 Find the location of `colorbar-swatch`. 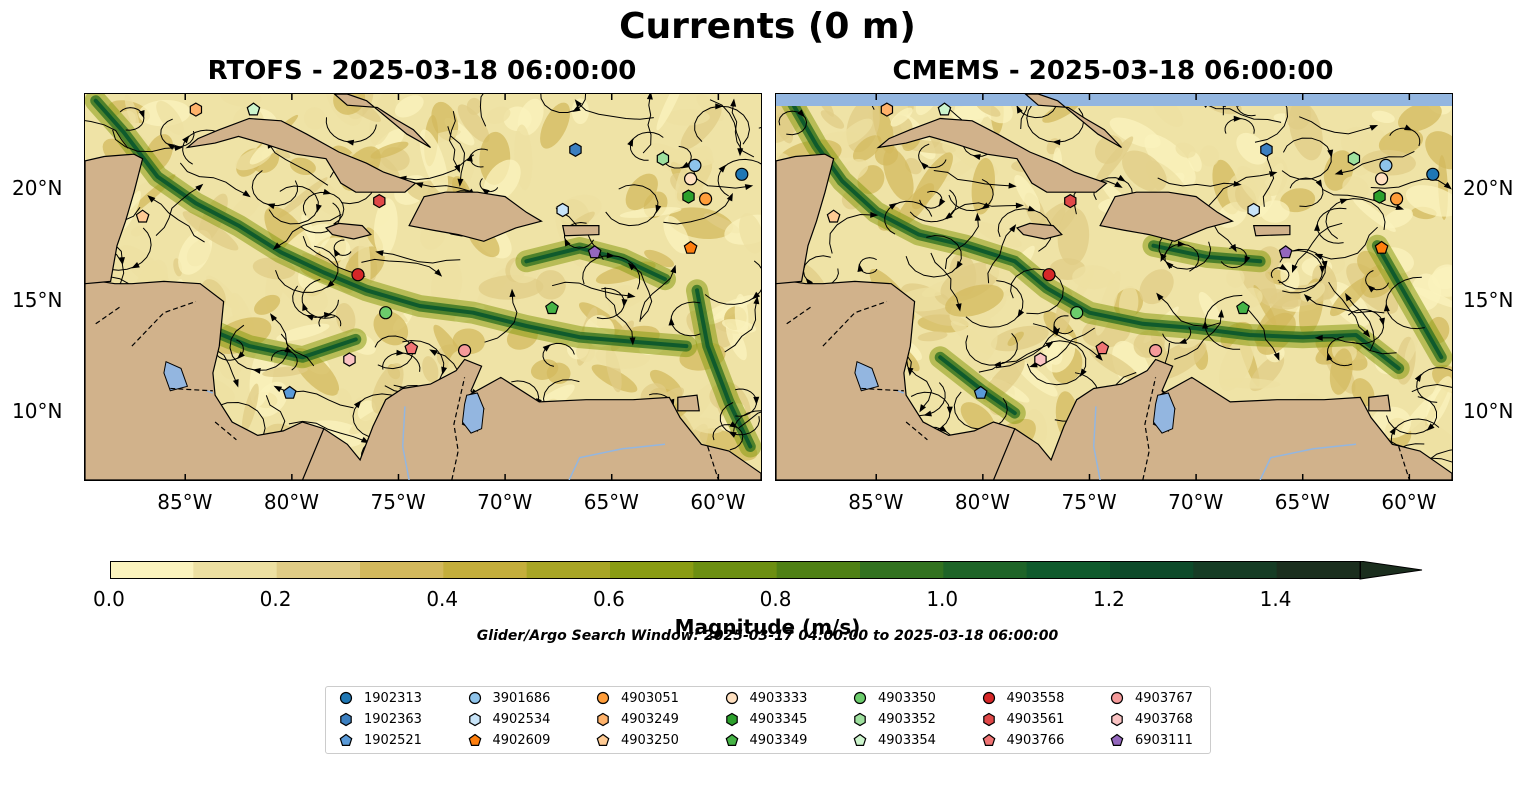

colorbar-swatch is located at coordinates (735, 570).